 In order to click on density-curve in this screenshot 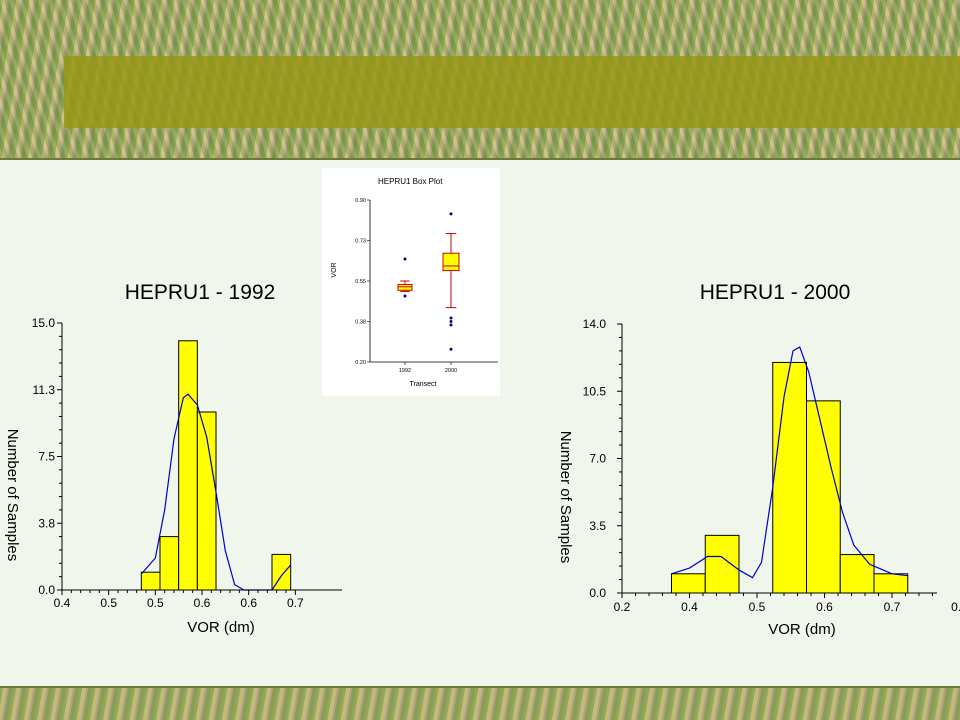, I will do `click(789, 462)`.